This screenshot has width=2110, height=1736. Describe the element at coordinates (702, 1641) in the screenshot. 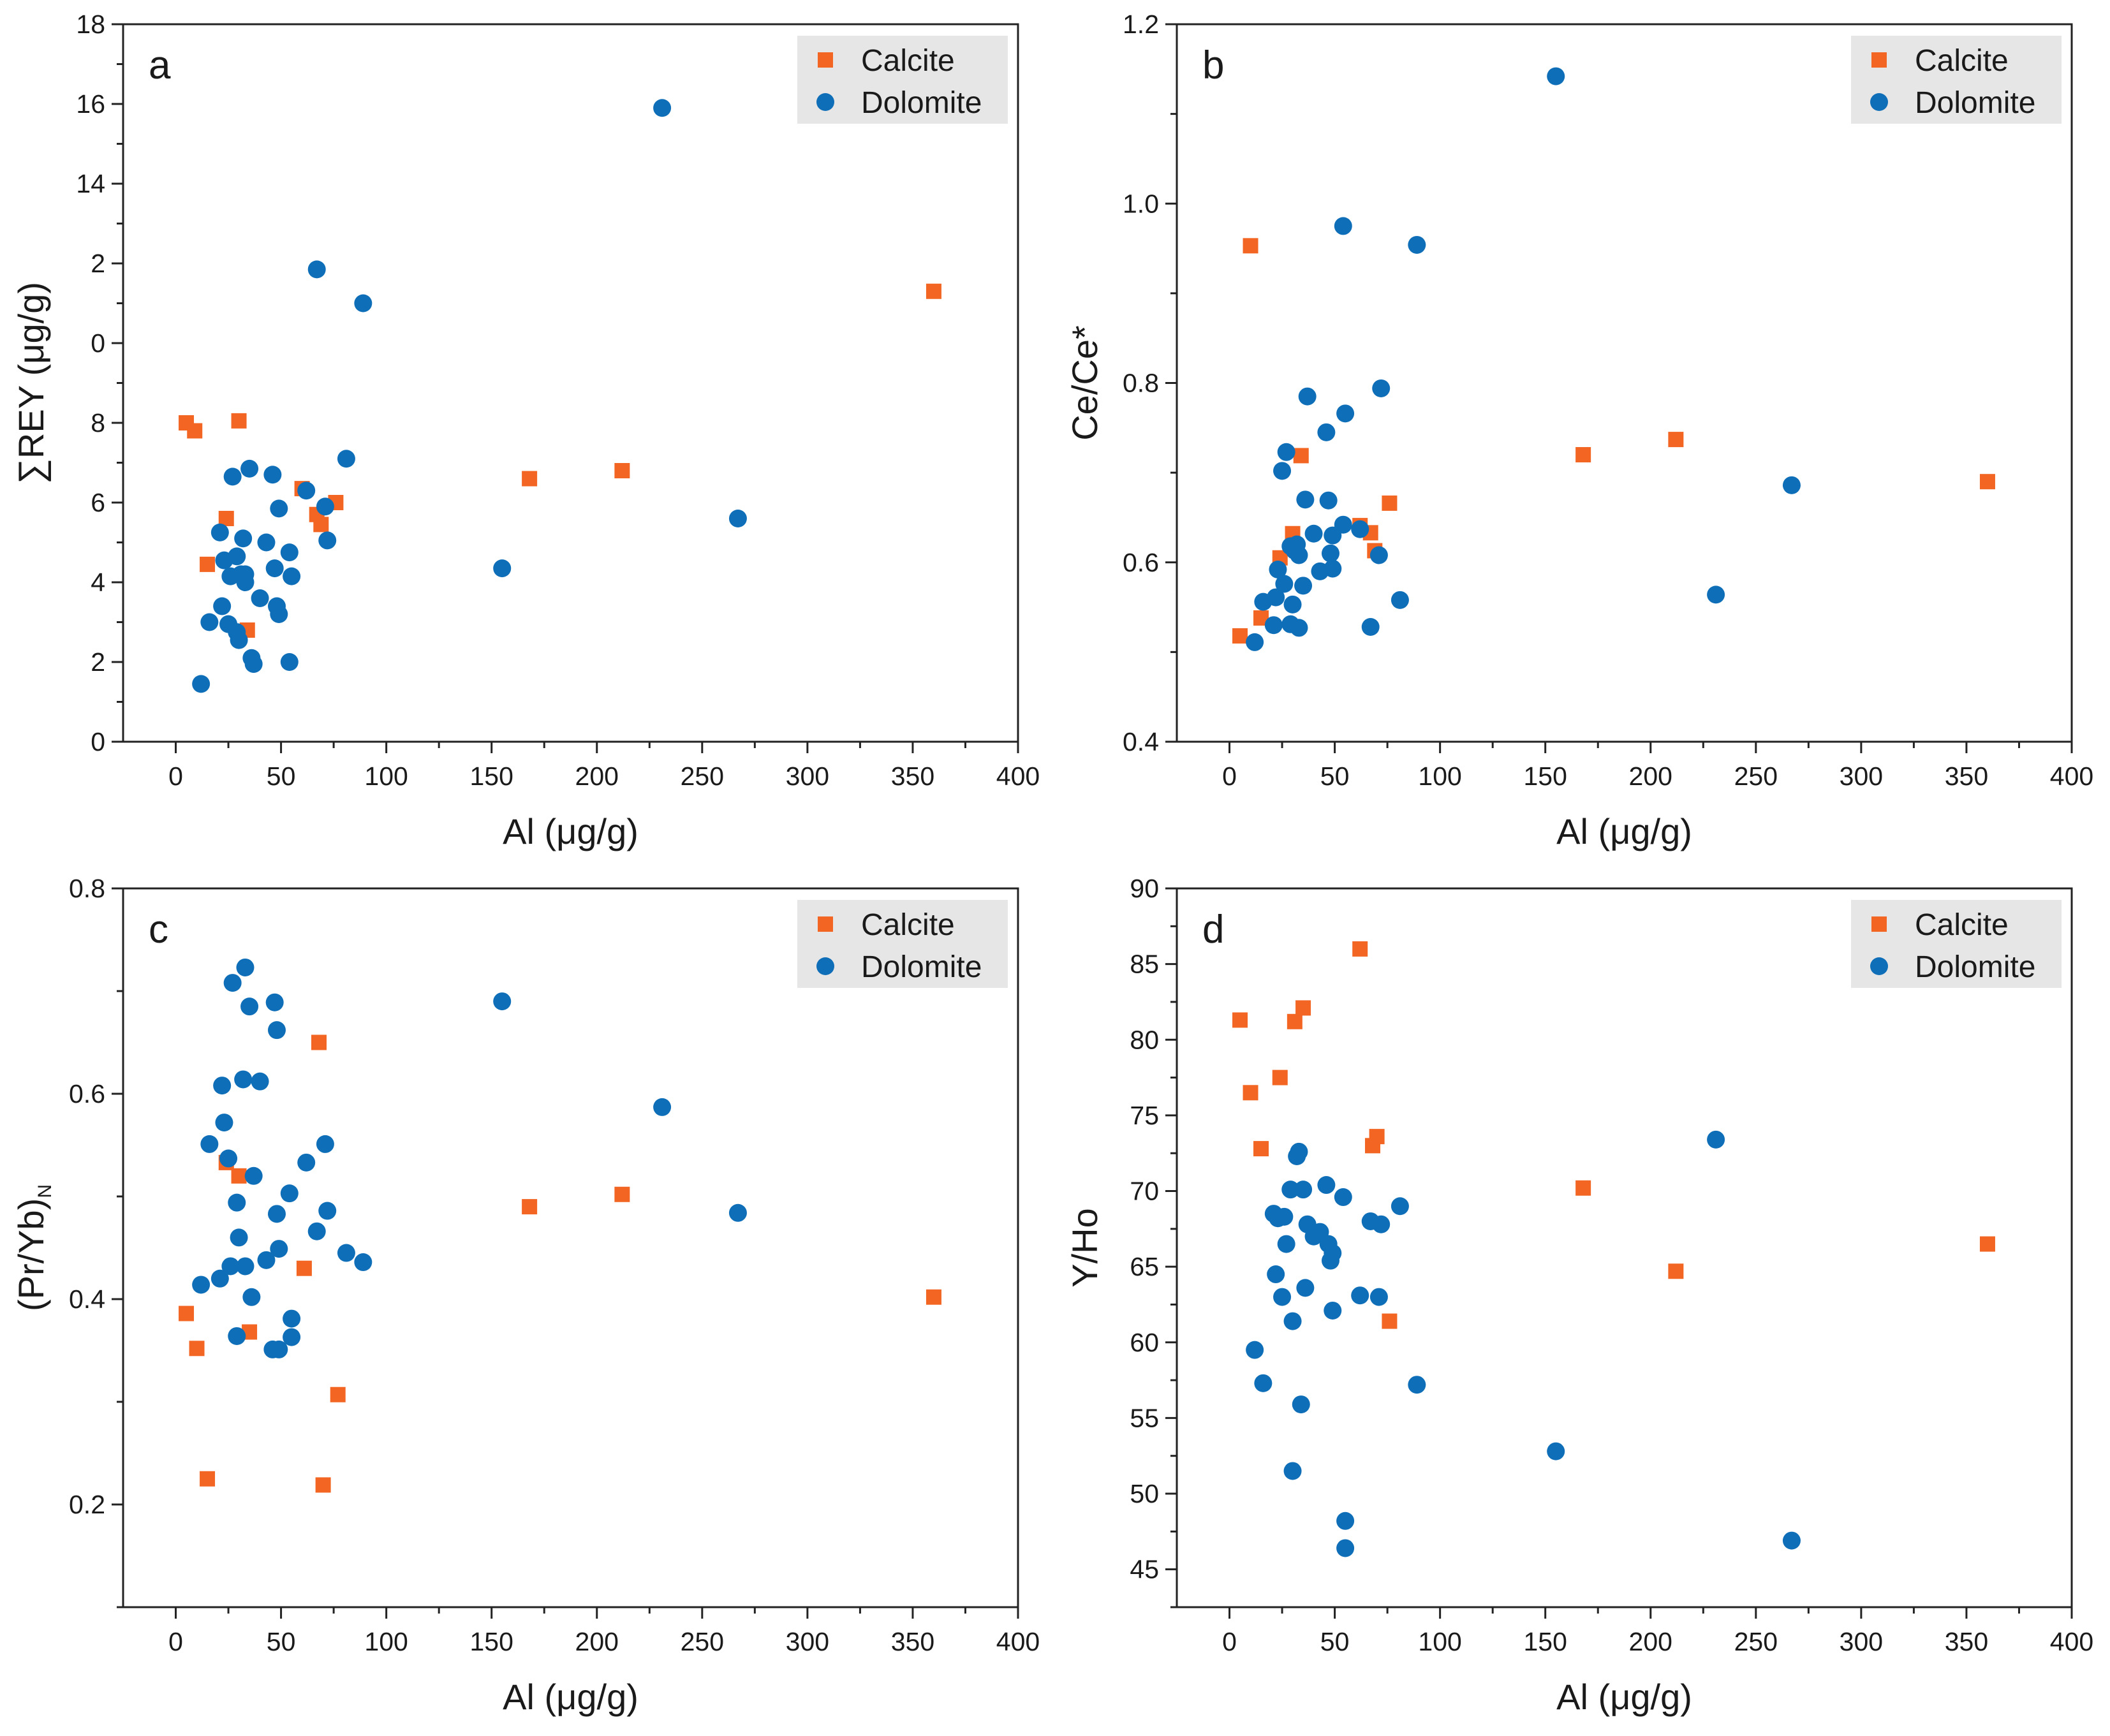

I see `x-tick-label-c: 250` at that location.